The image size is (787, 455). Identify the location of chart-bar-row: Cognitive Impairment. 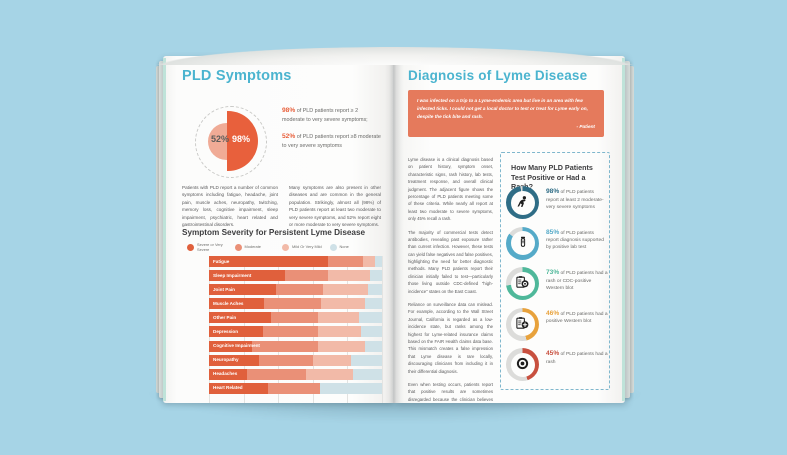
(282, 346).